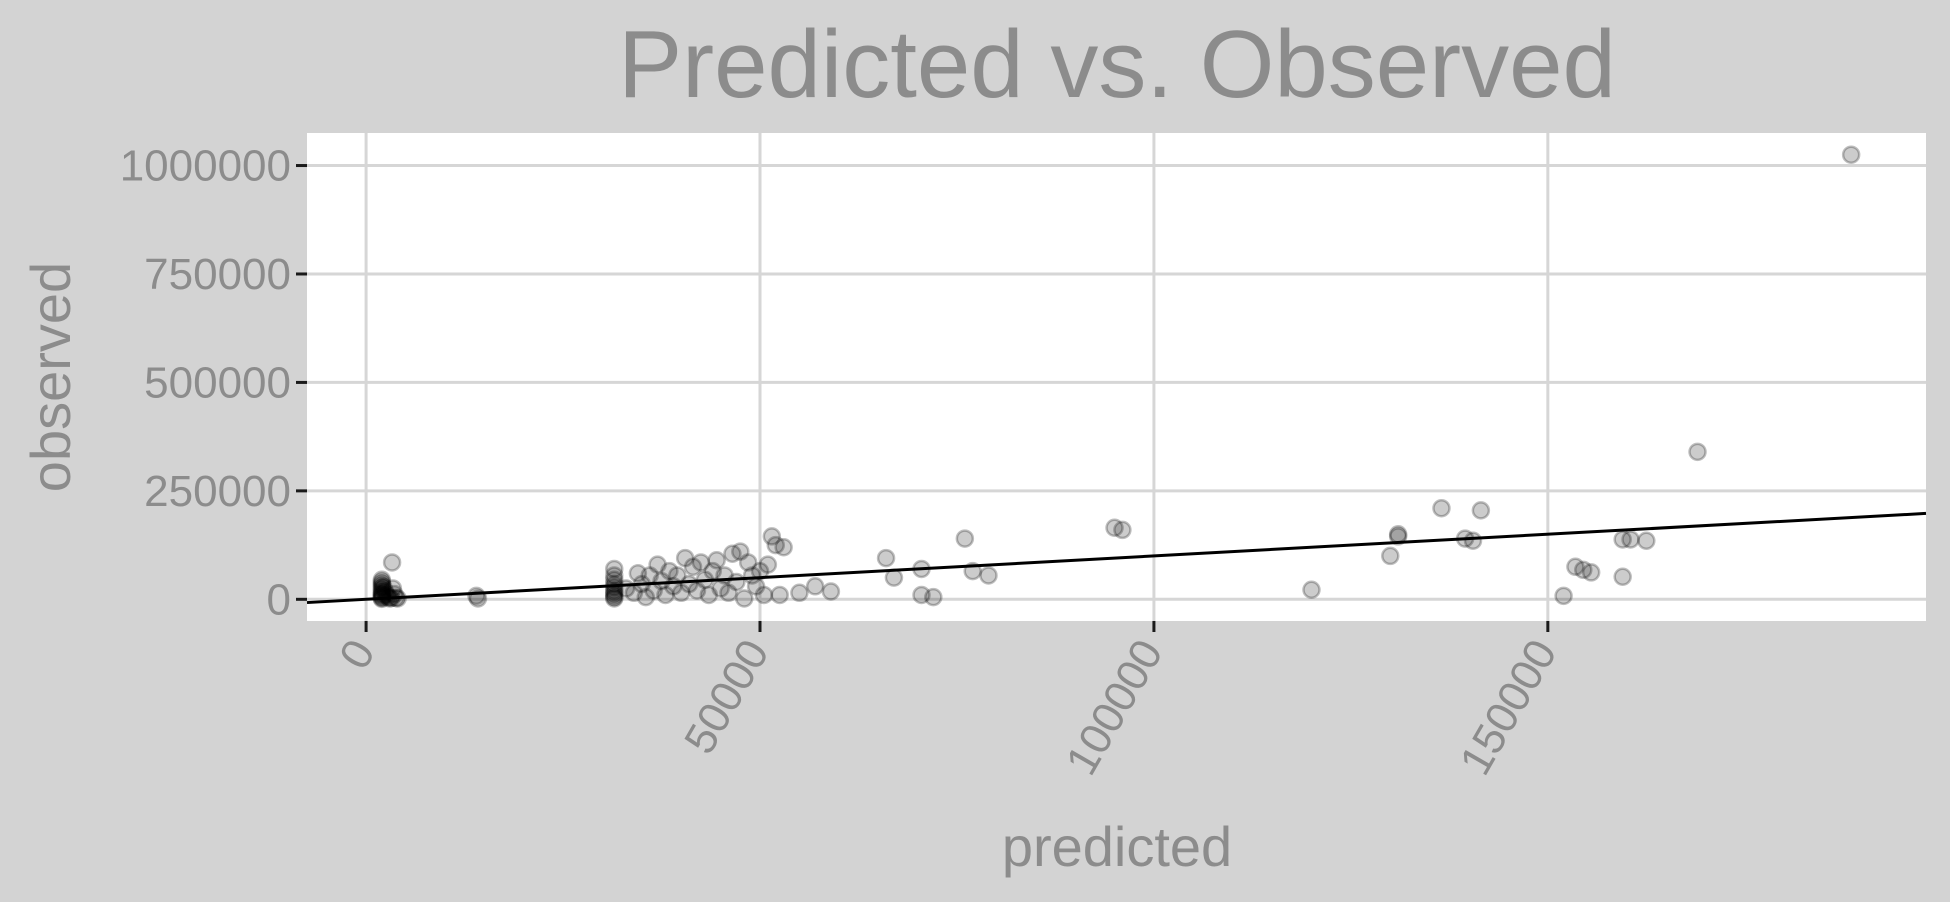  I want to click on y-tick-label: 1000000, so click(205, 166).